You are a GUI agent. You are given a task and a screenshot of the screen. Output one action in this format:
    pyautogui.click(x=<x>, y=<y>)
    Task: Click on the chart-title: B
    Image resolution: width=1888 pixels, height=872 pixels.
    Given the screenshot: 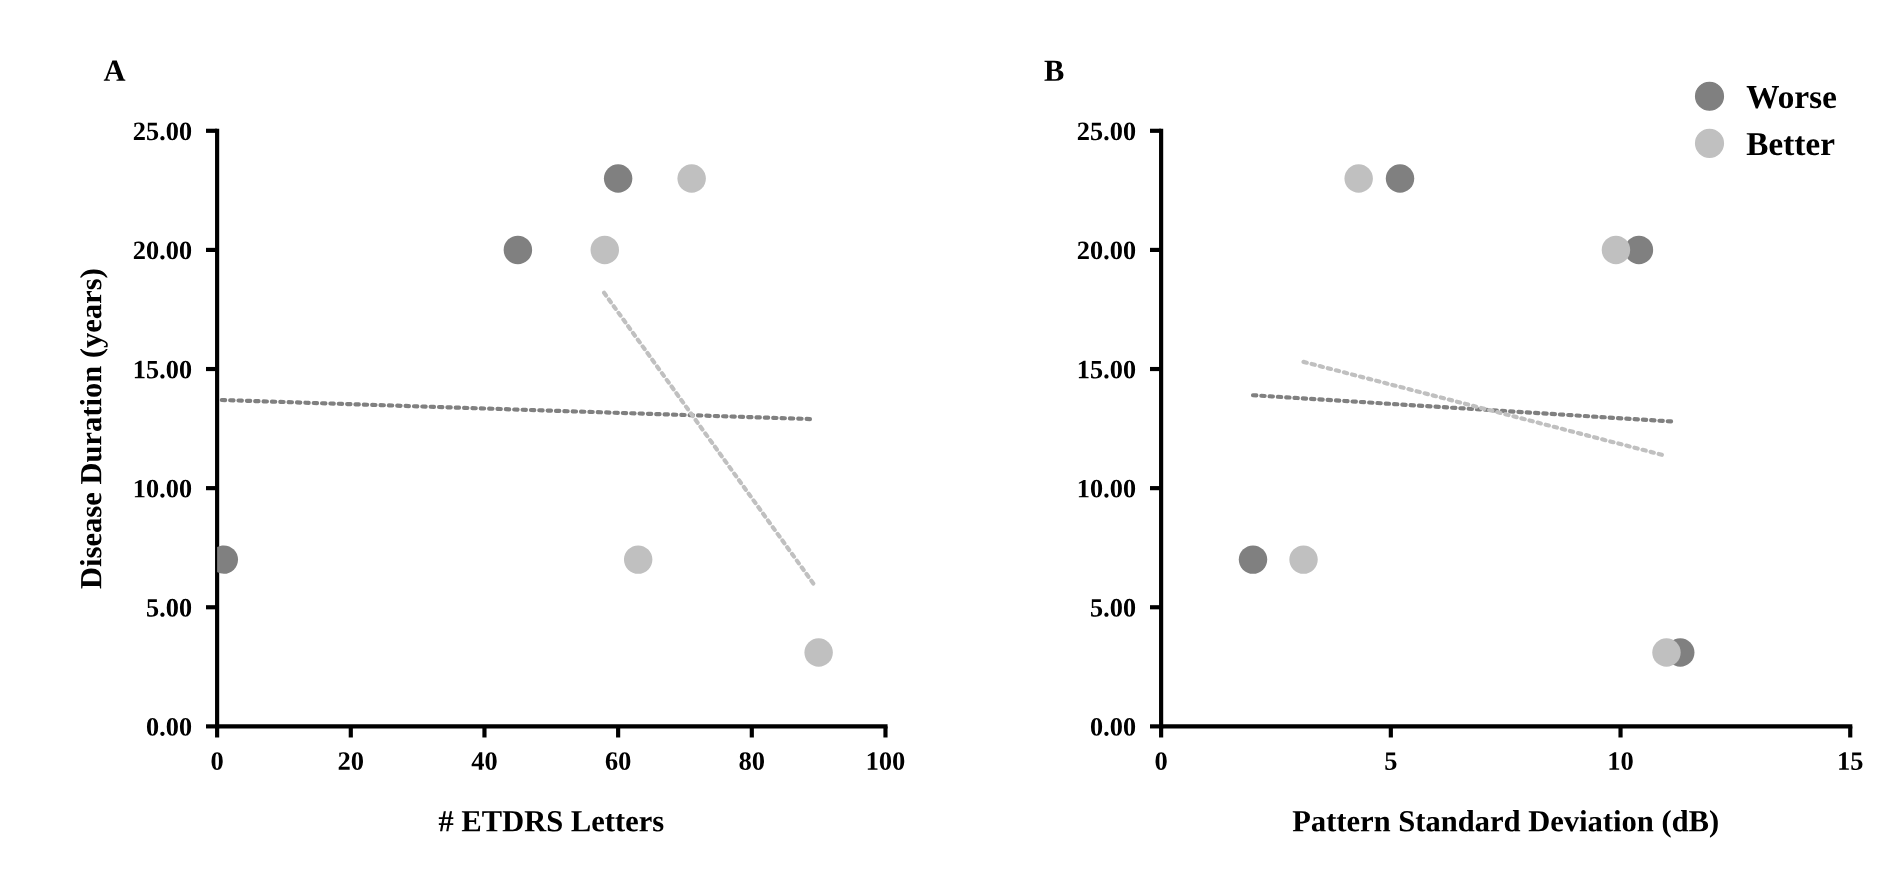 What is the action you would take?
    pyautogui.click(x=1054, y=70)
    